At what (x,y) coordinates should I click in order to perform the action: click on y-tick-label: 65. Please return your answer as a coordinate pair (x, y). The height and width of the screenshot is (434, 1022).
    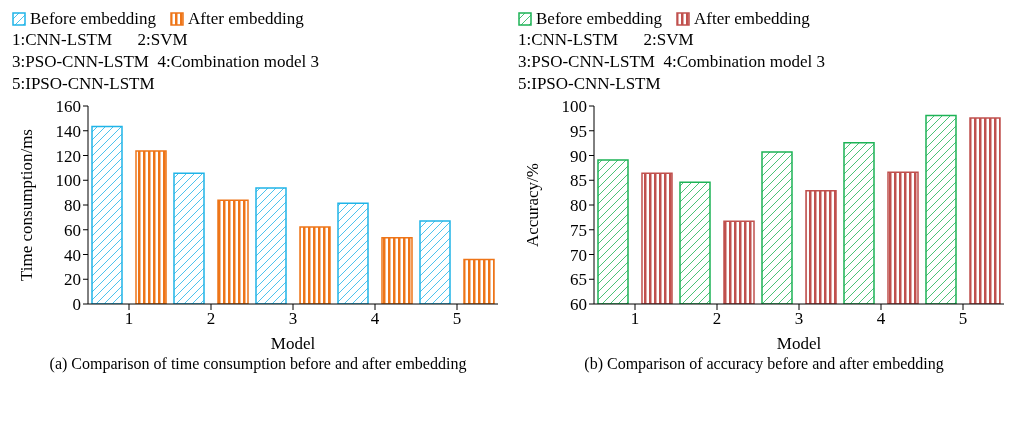
    Looking at the image, I should click on (578, 280).